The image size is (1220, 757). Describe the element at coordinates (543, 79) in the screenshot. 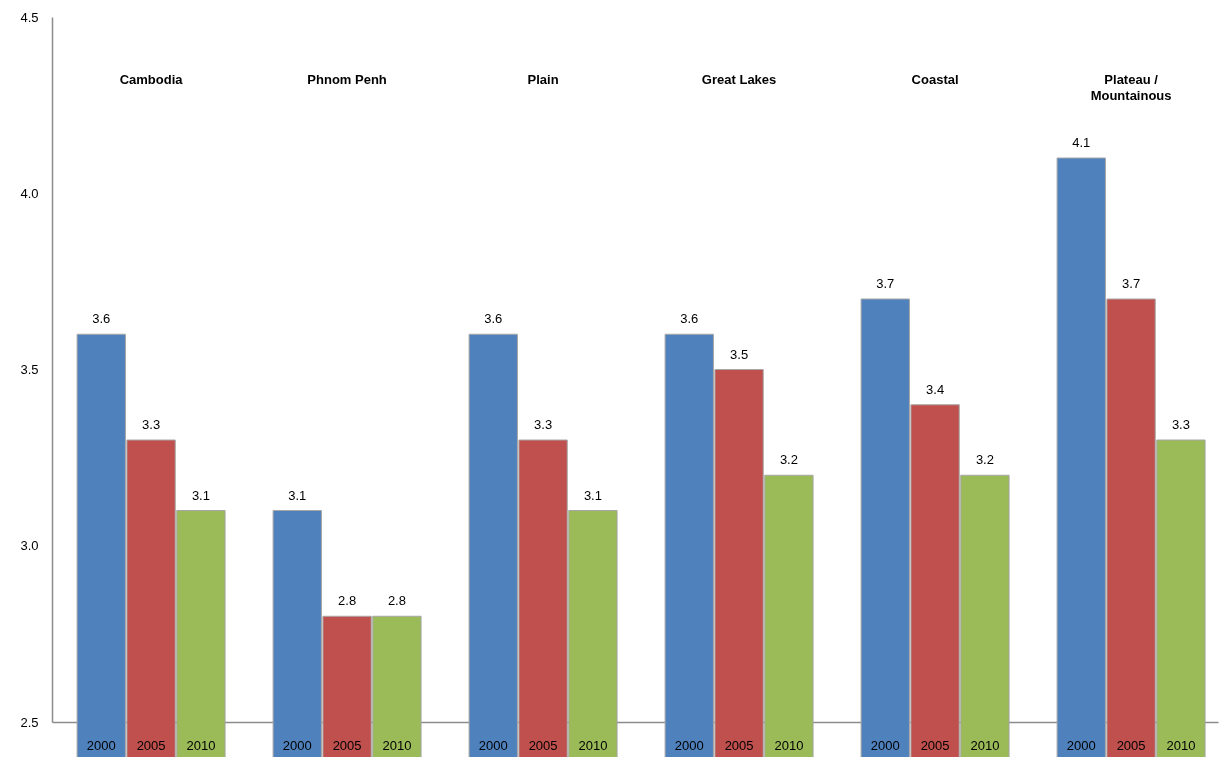

I see `x-tick-label: Plain` at that location.